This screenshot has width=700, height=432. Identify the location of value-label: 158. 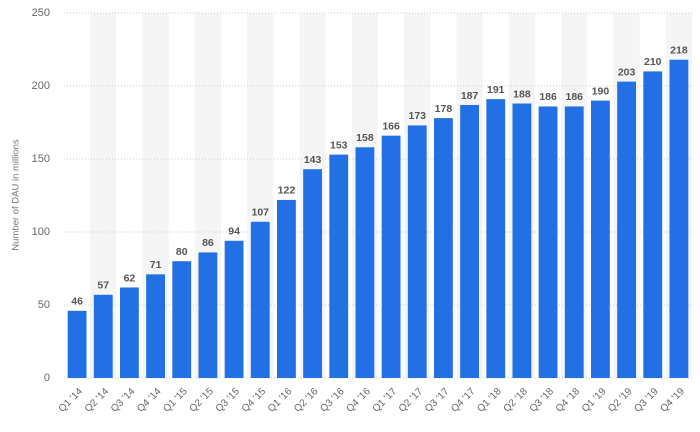
(365, 138).